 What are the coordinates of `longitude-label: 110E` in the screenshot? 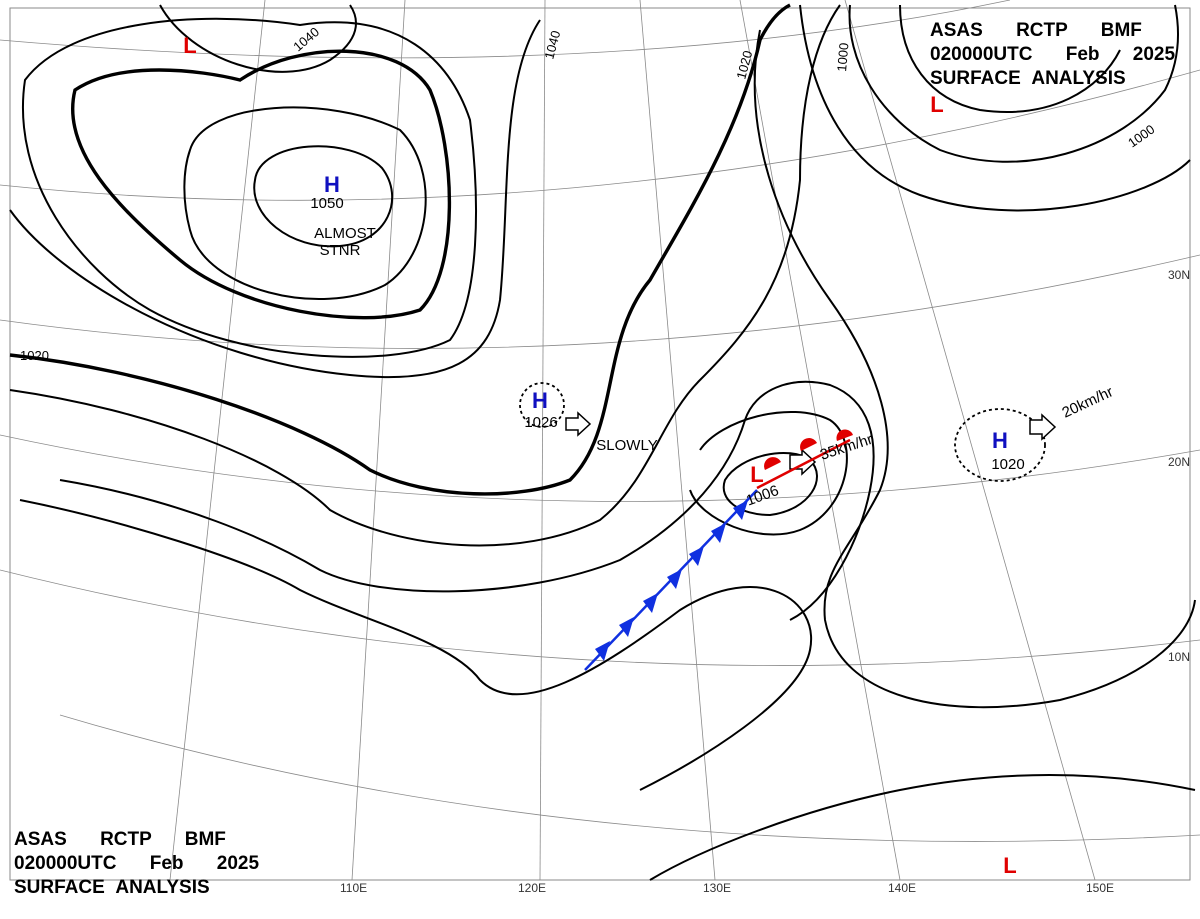 It's located at (353, 888).